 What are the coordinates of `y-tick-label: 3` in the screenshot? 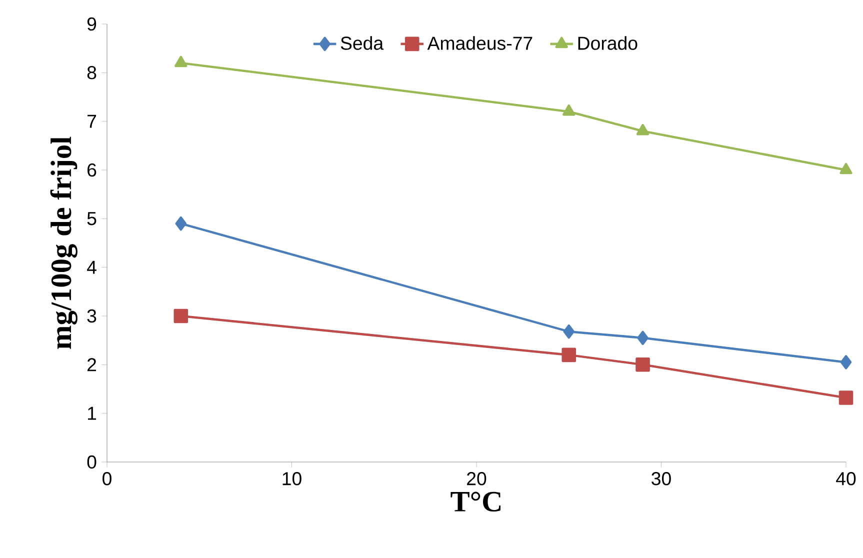 It's located at (91, 316).